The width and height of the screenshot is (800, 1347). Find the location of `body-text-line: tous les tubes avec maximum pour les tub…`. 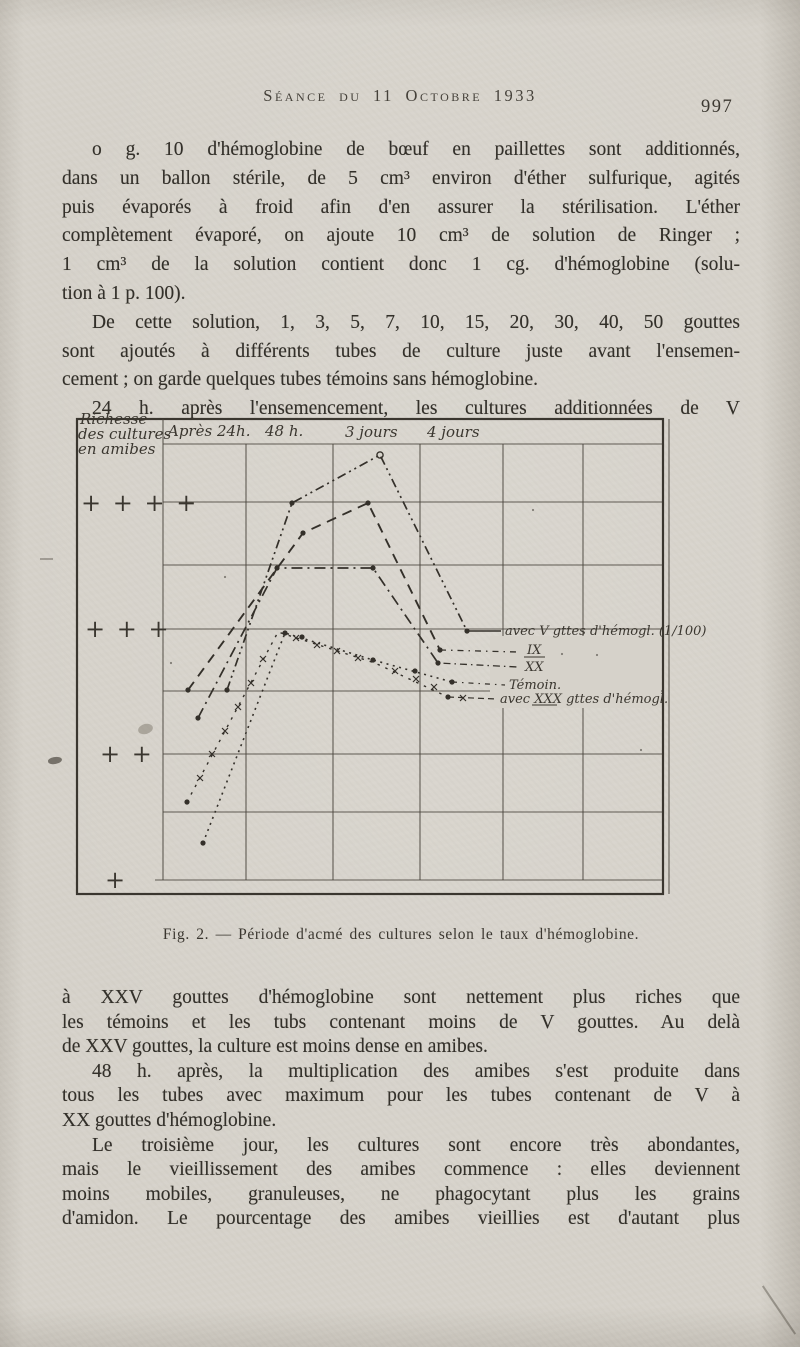

body-text-line: tous les tubes avec maximum pour les tub… is located at coordinates (401, 1096).